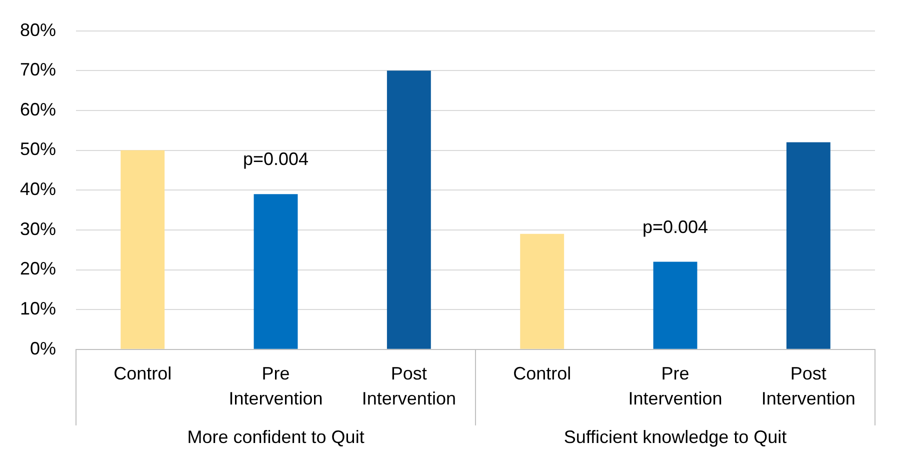 The width and height of the screenshot is (911, 453). What do you see at coordinates (38, 149) in the screenshot?
I see `y-tick-label: 50%` at bounding box center [38, 149].